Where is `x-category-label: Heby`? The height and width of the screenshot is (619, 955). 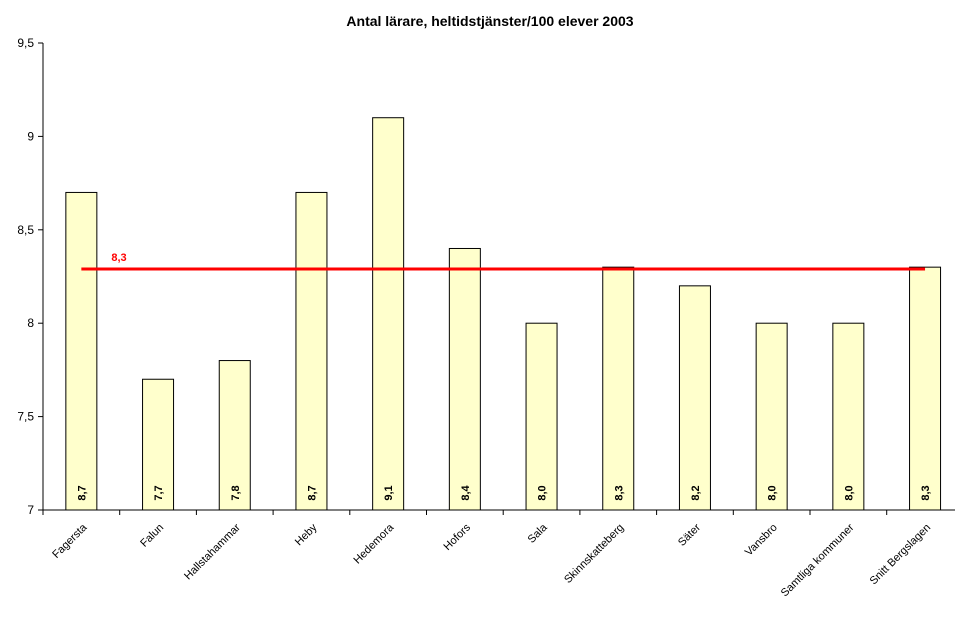 x-category-label: Heby is located at coordinates (306, 534).